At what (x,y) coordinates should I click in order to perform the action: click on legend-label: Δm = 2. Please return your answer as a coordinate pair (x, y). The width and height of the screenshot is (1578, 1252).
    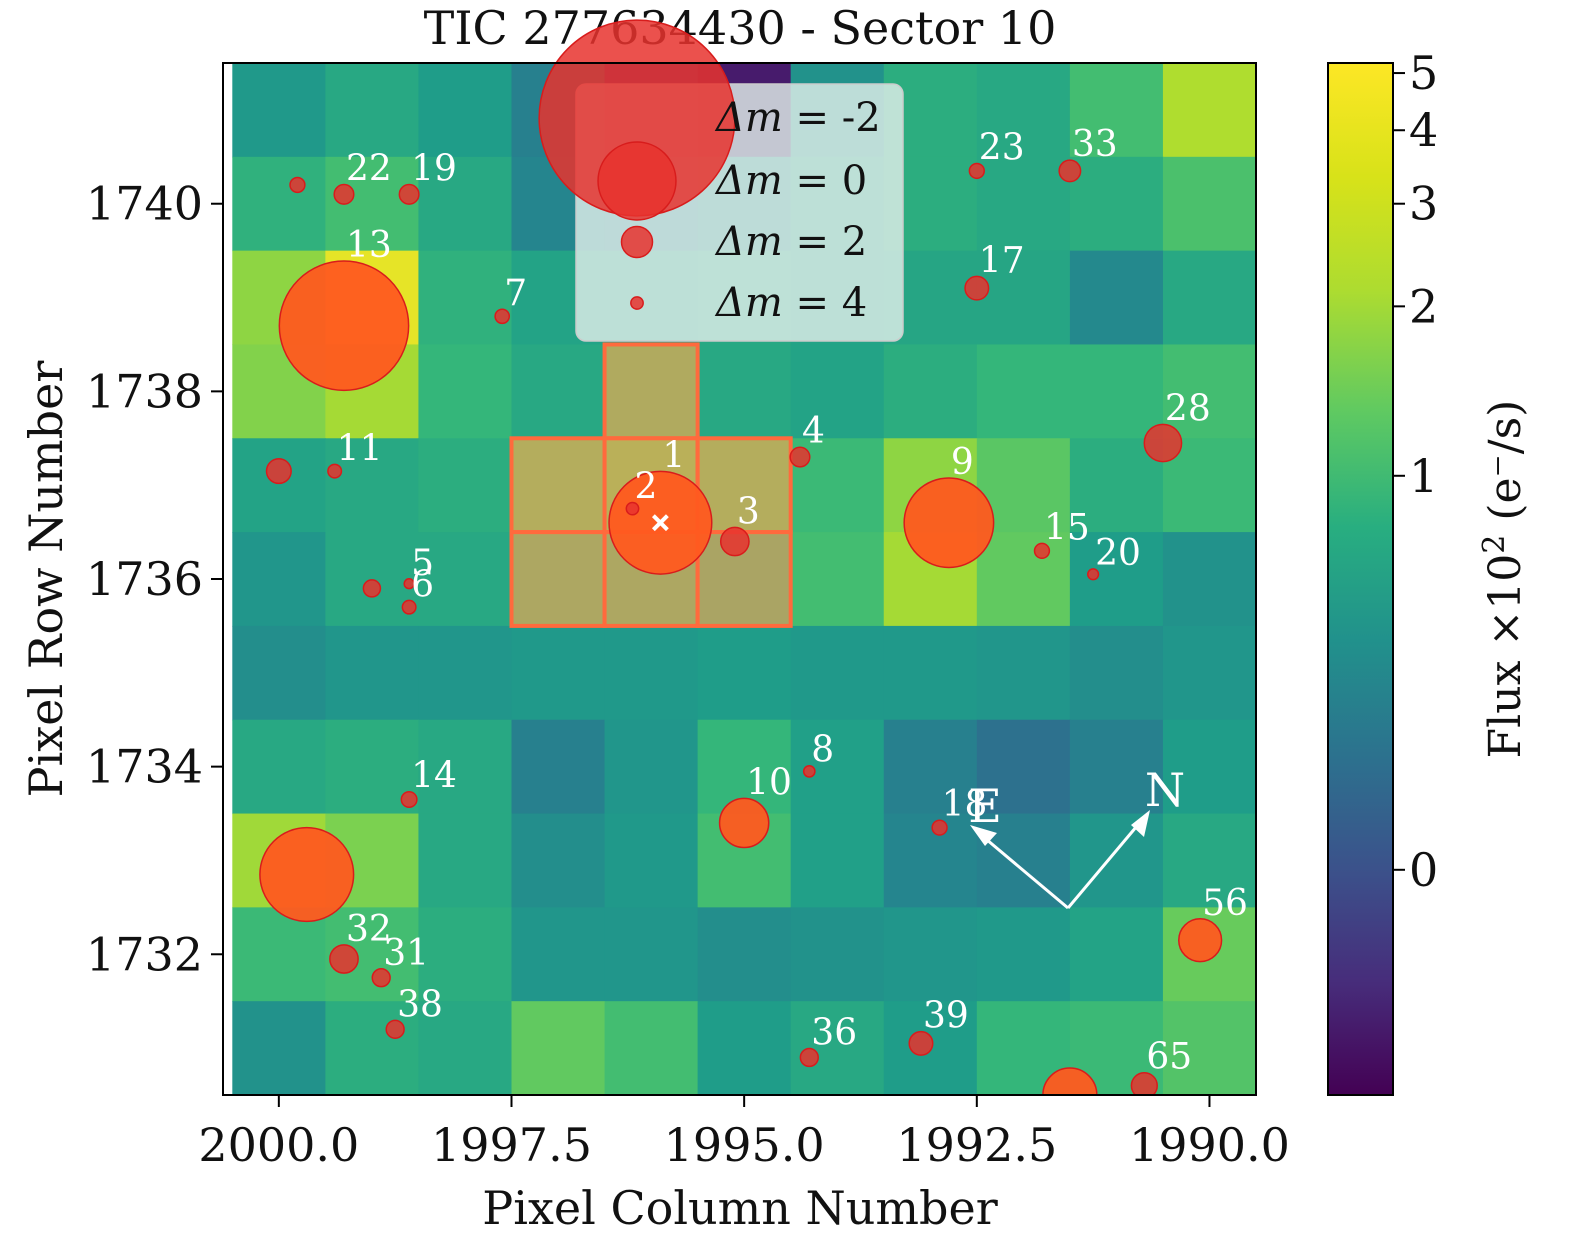
    Looking at the image, I should click on (790, 242).